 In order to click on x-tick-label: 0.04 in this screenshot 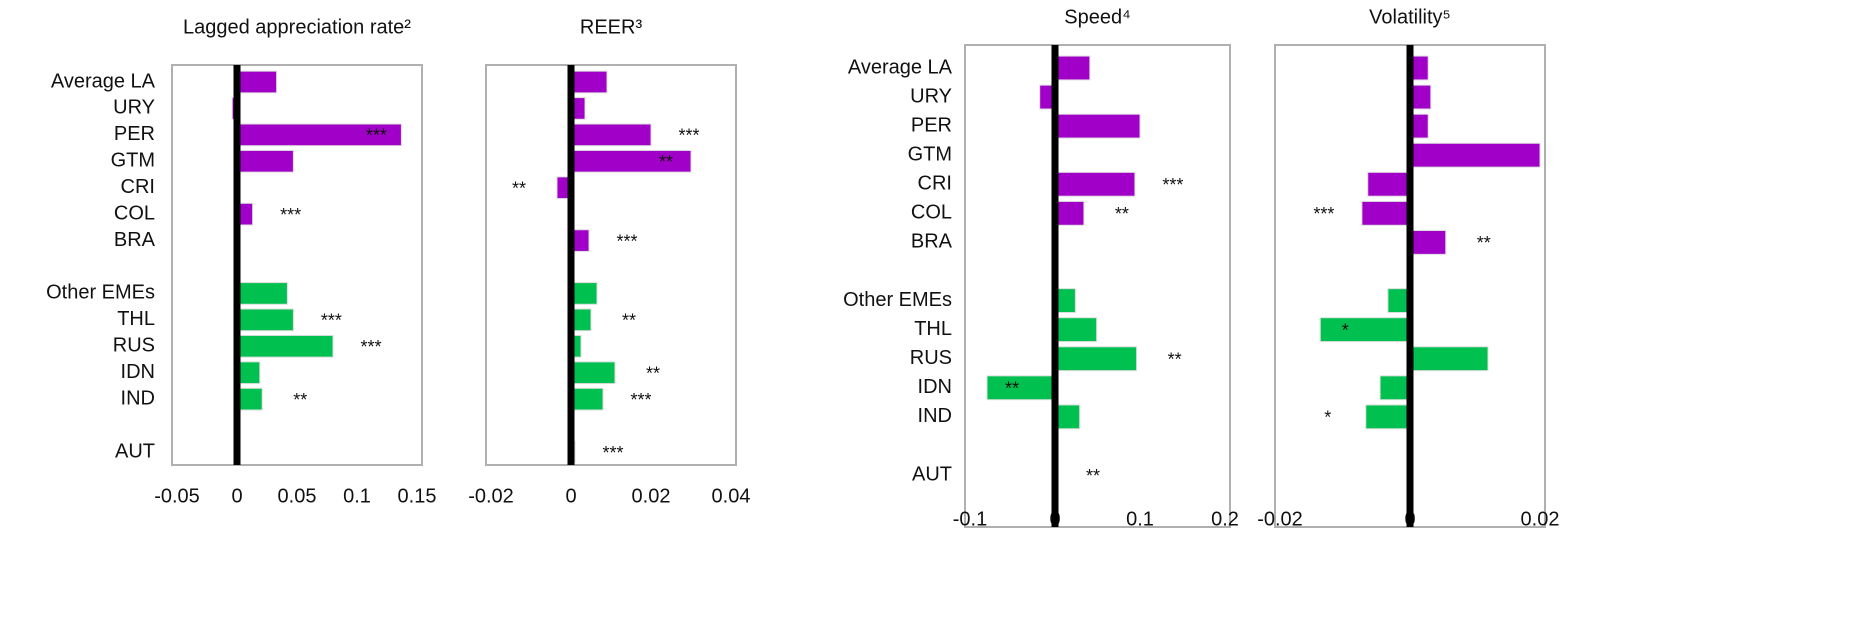, I will do `click(731, 496)`.